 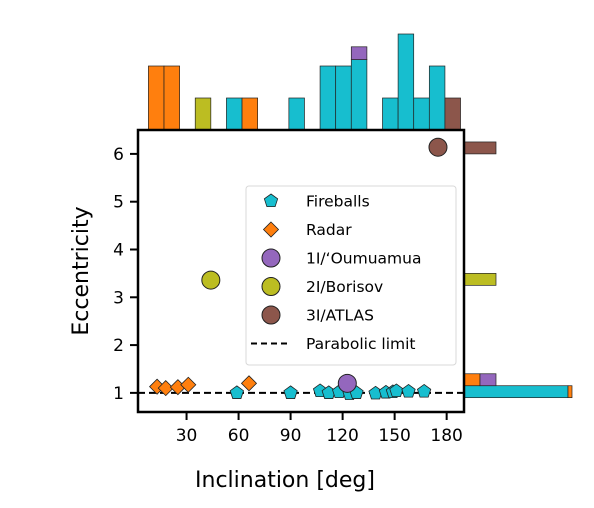 I want to click on legend-entry-radar: Radar, so click(x=307, y=230).